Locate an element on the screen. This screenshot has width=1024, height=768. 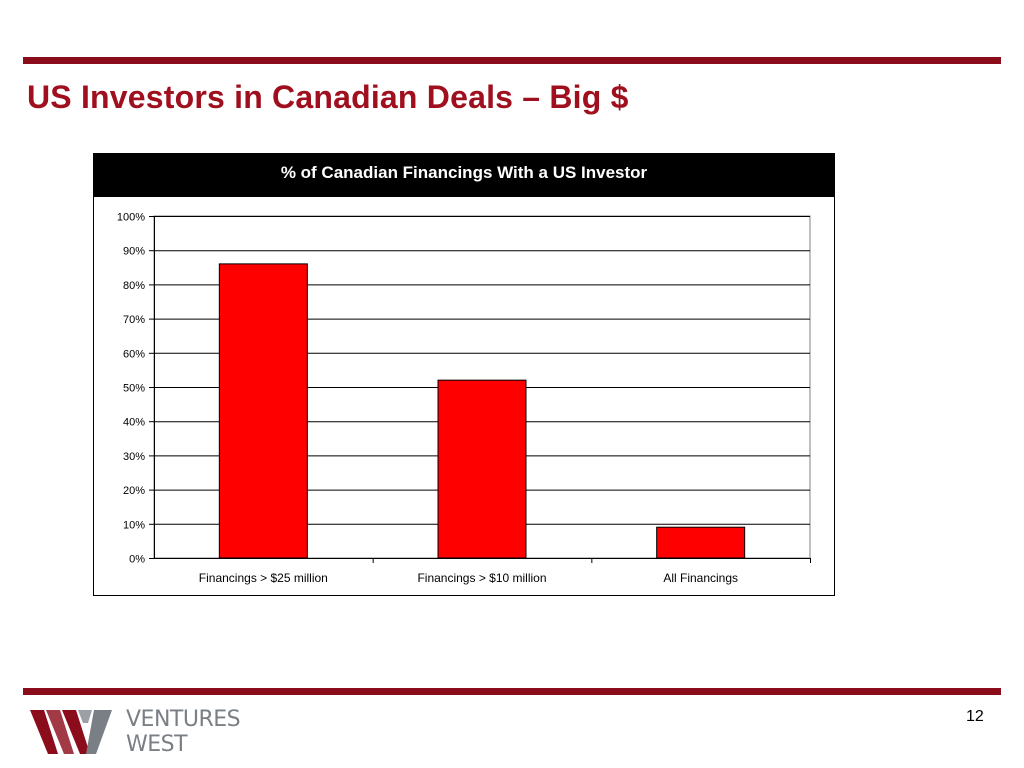
logo-text-line-1: VENTURES is located at coordinates (183, 719).